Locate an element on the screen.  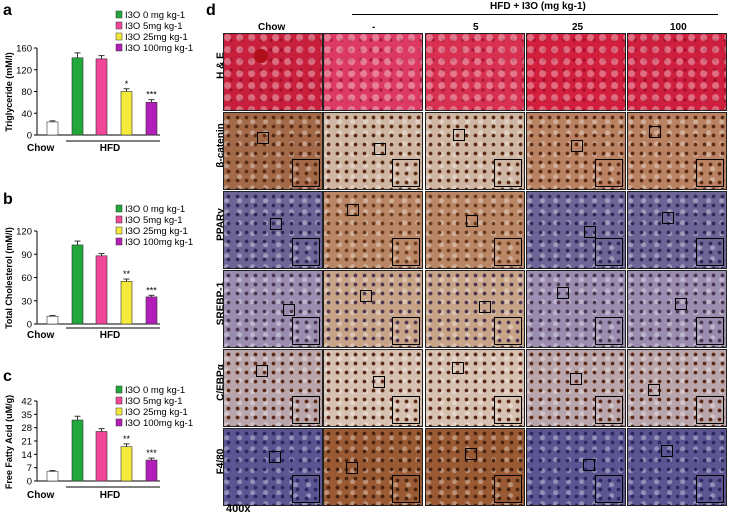
y-tick-label: 30 is located at coordinates (26, 301).